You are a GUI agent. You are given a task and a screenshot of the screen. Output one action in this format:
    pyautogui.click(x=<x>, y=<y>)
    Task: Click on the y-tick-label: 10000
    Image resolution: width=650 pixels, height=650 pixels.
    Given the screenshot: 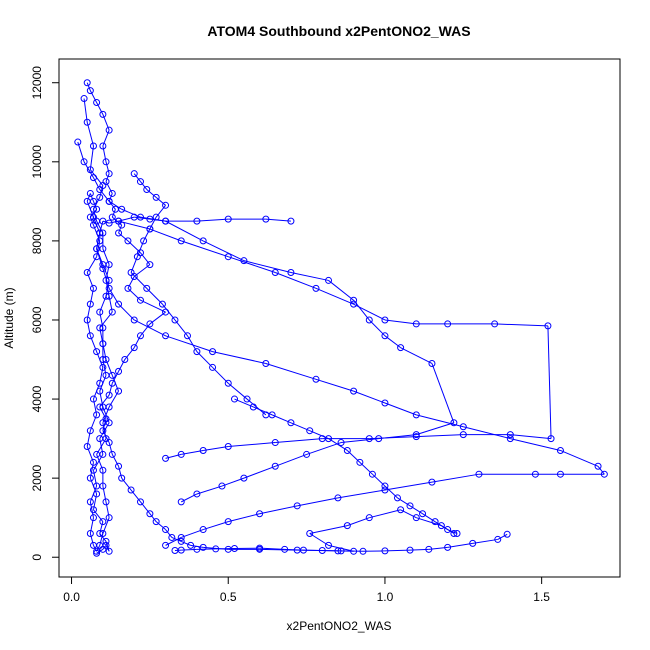 What is the action you would take?
    pyautogui.click(x=37, y=162)
    